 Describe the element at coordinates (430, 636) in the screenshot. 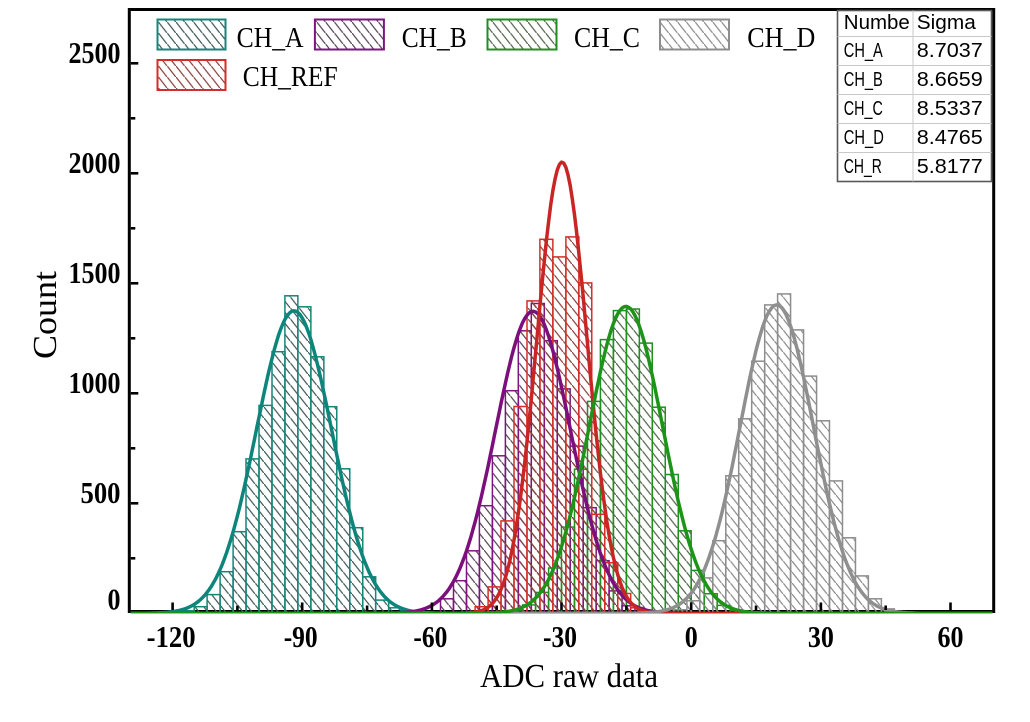

I see `svg-text: -60` at that location.